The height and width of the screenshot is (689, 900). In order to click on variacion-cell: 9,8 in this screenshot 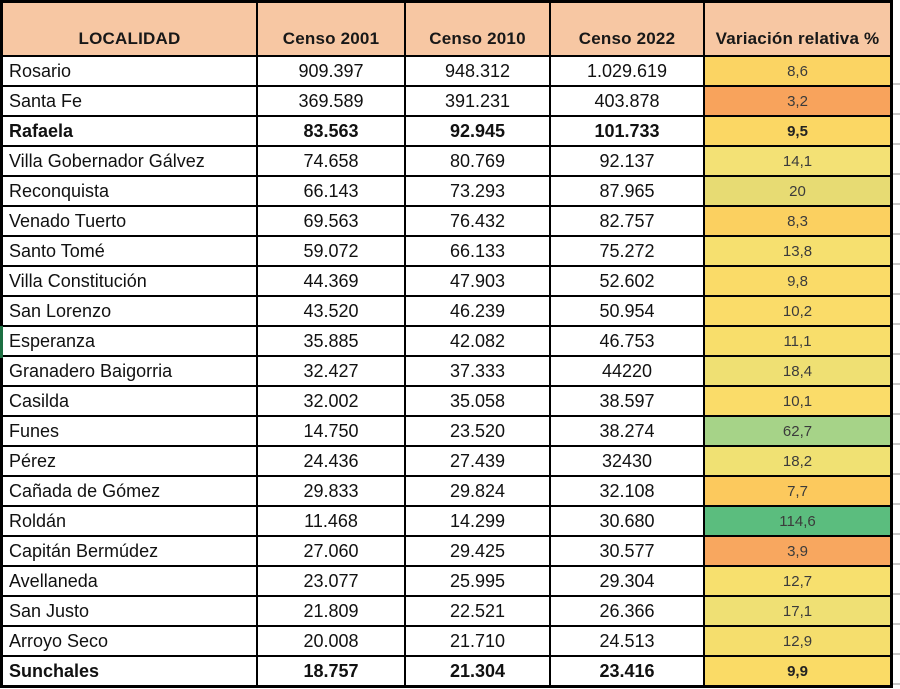, I will do `click(797, 281)`.